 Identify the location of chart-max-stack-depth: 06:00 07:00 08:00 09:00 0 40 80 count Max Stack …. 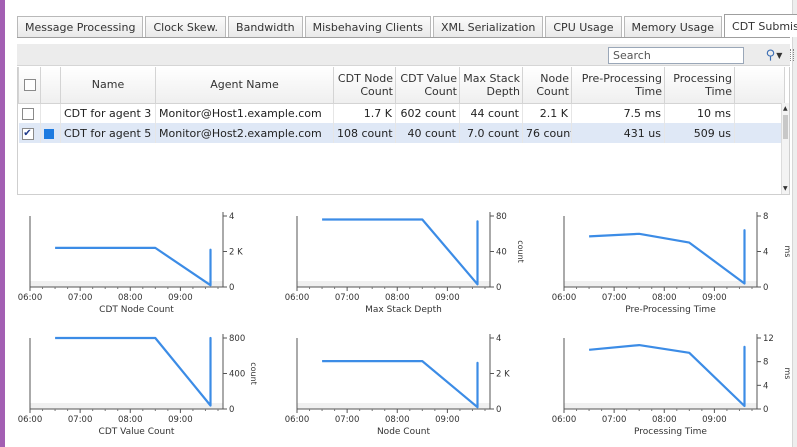
(410, 257).